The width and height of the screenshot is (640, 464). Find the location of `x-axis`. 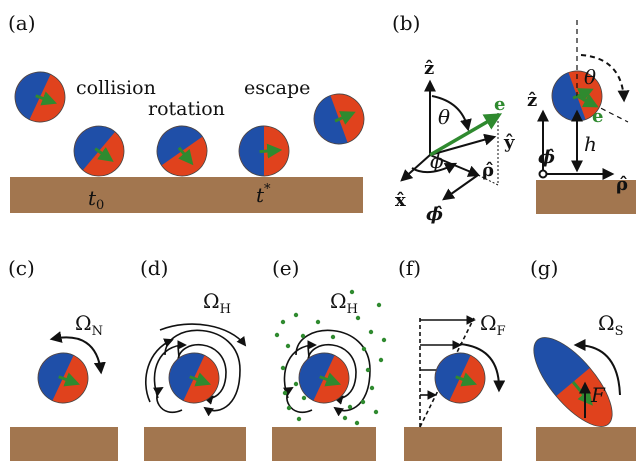

x-axis is located at coordinates (415, 168).